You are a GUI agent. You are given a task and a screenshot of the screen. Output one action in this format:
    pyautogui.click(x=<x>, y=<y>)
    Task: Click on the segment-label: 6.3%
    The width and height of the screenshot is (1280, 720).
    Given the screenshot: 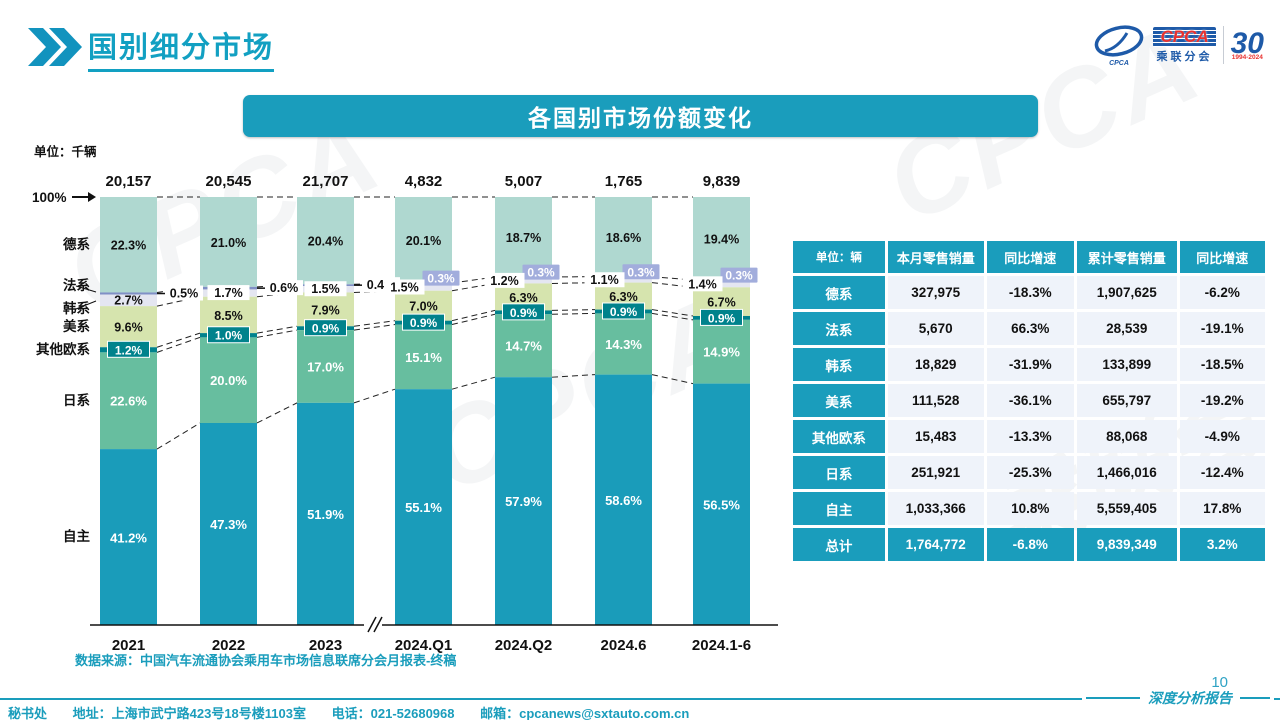 What is the action you would take?
    pyautogui.click(x=523, y=298)
    